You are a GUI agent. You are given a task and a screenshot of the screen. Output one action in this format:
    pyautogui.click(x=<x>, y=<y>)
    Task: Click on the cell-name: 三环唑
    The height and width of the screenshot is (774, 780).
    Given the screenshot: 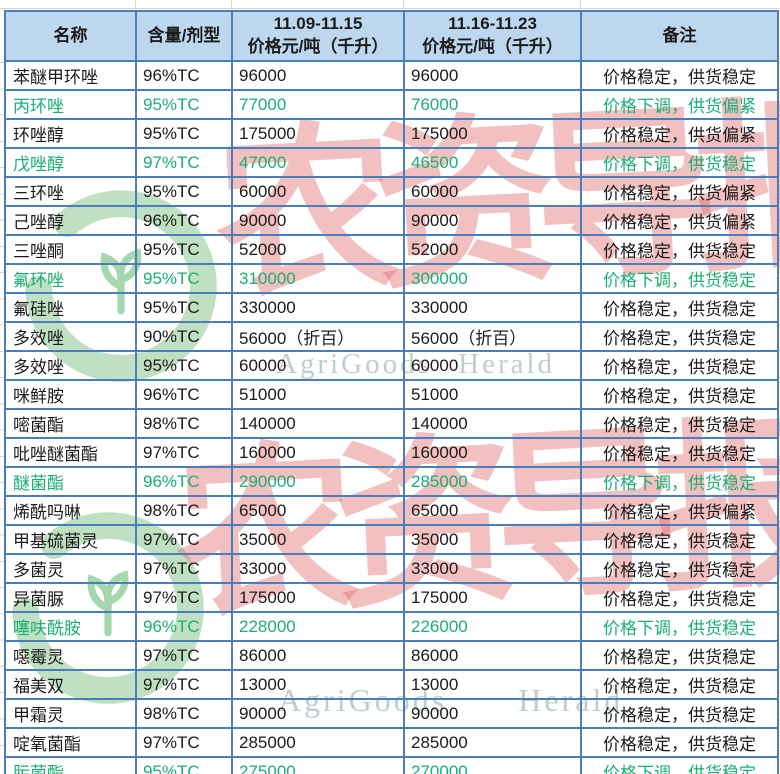 What is the action you would take?
    pyautogui.click(x=70, y=191)
    